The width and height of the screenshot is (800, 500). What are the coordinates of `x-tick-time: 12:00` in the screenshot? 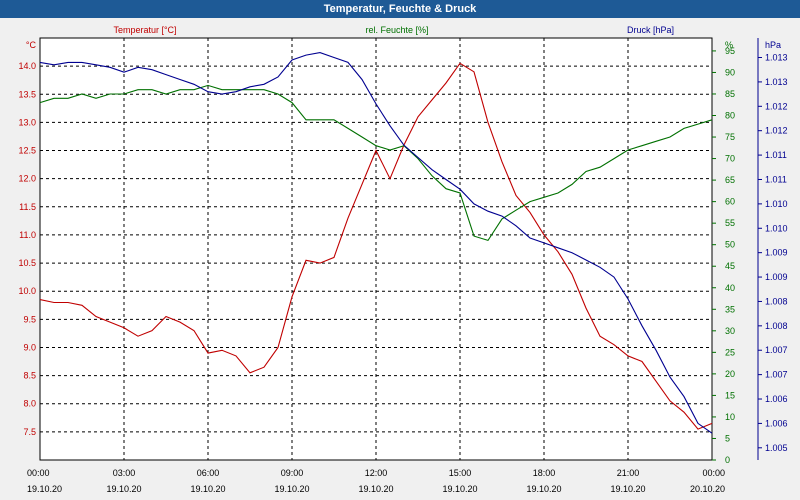 It's located at (376, 473).